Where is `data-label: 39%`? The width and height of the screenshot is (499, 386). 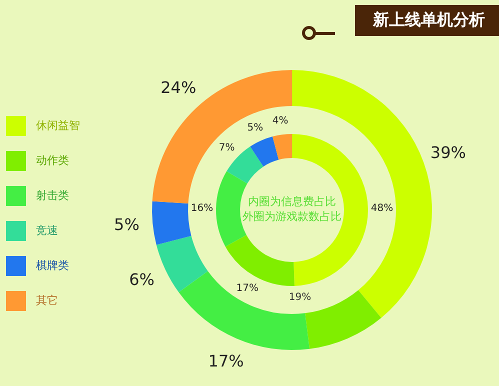 data-label: 39% is located at coordinates (448, 152).